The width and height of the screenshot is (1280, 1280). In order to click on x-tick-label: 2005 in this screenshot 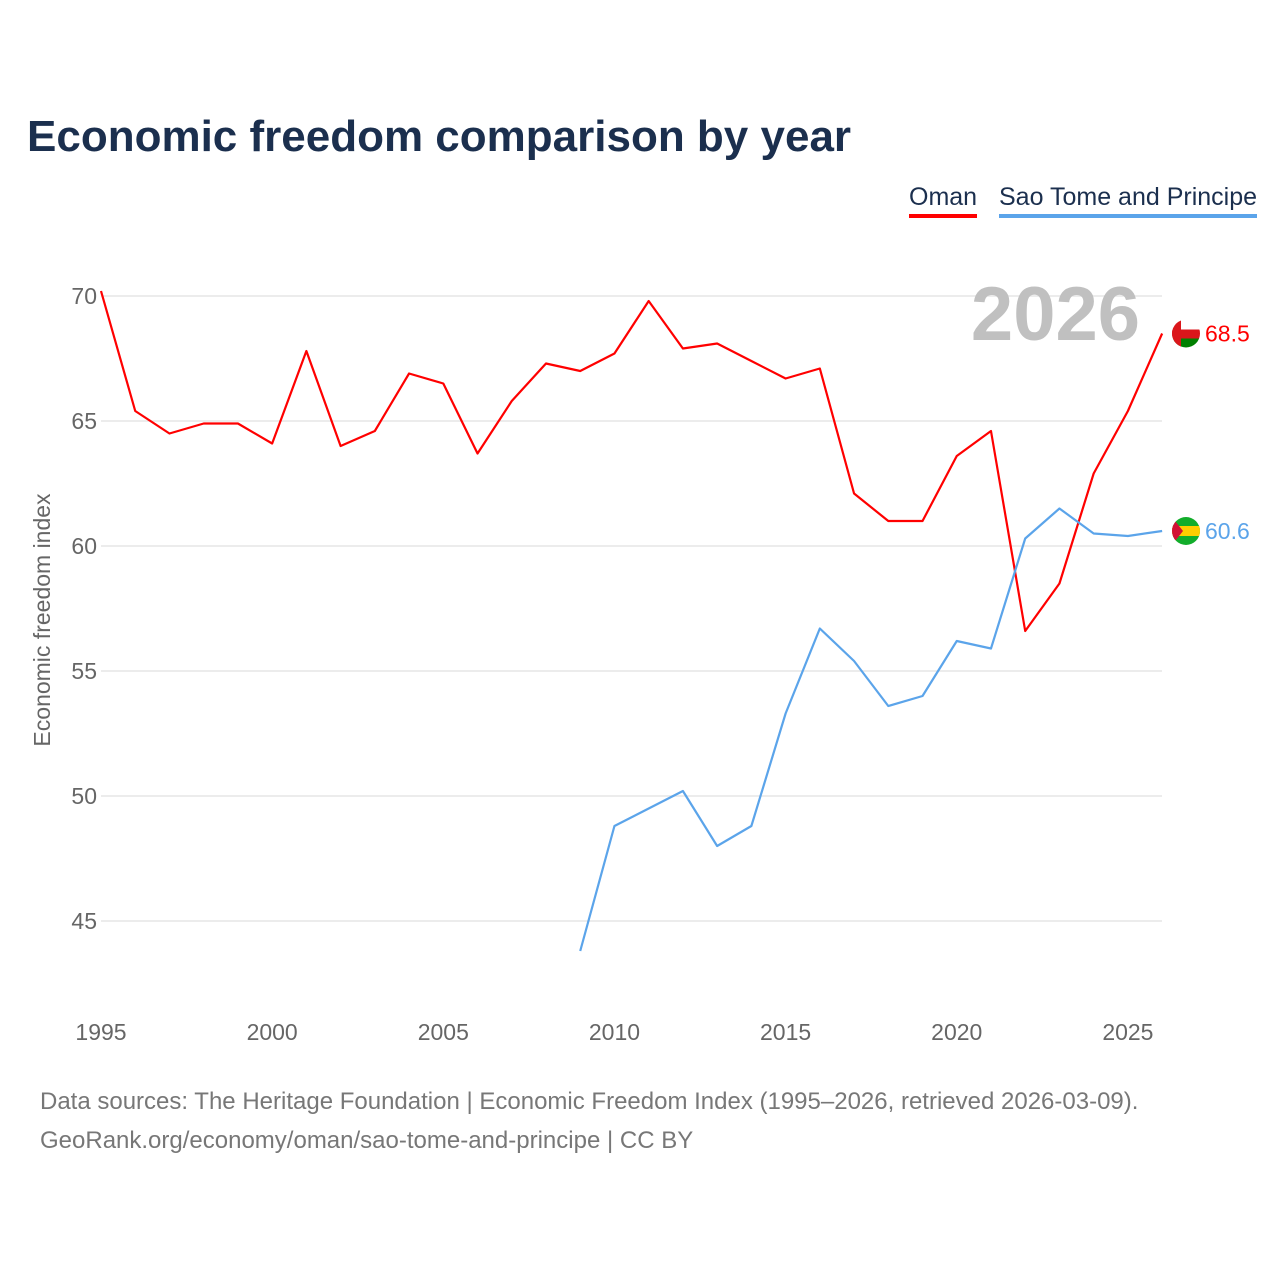, I will do `click(443, 1032)`.